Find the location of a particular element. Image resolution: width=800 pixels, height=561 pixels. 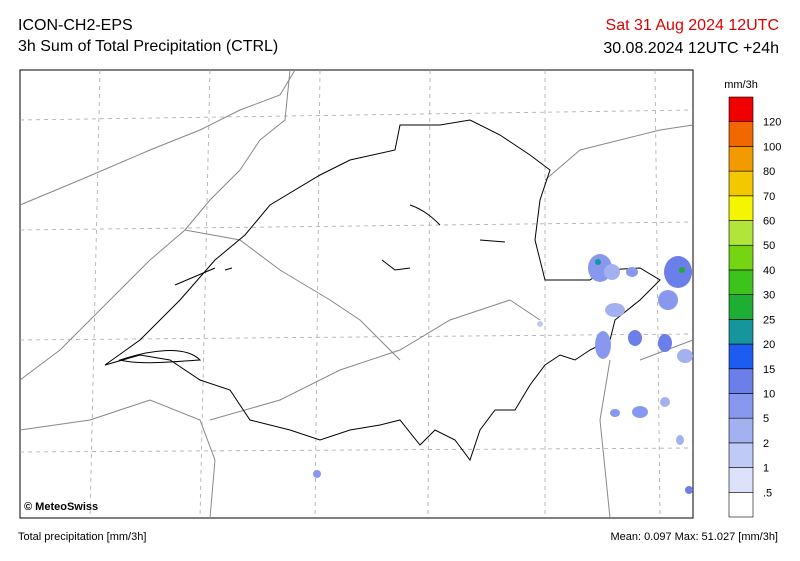

footer-stats: Mean: 0.097 Max: 51.027 [mm/3h] is located at coordinates (694, 537).